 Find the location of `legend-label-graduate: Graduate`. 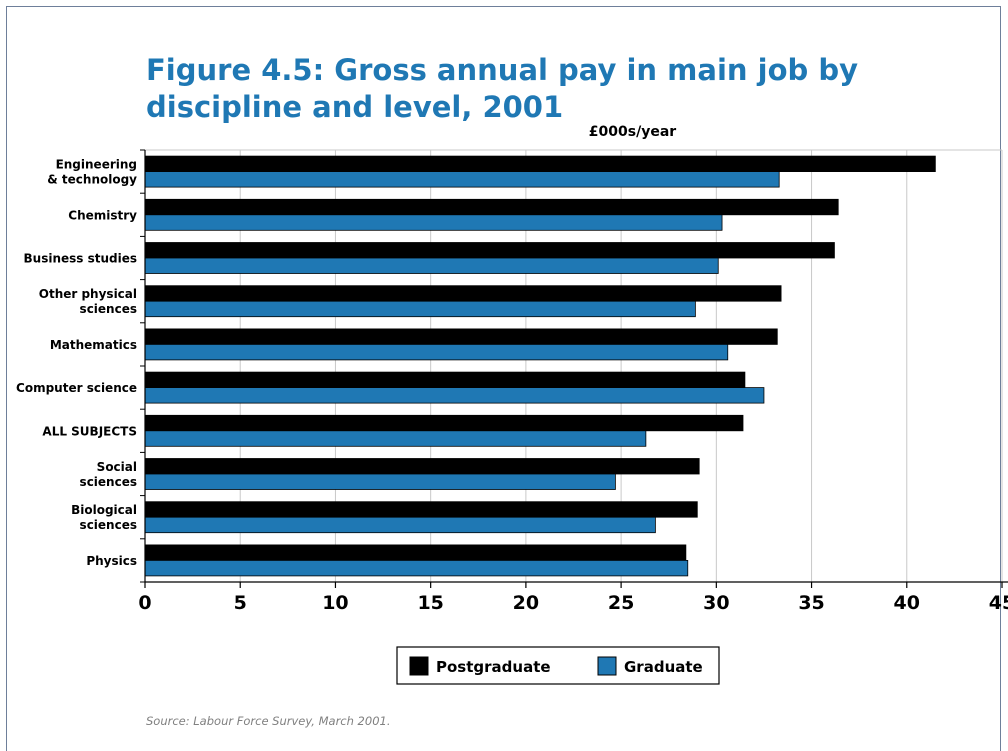

legend-label-graduate: Graduate is located at coordinates (663, 667).